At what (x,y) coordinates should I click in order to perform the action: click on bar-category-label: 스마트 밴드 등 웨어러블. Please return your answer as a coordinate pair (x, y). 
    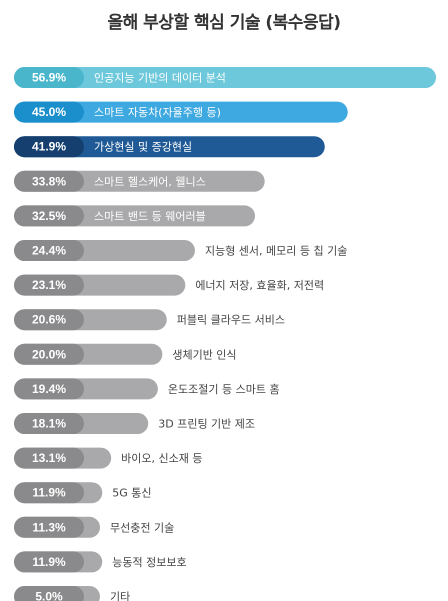
    Looking at the image, I should click on (150, 216).